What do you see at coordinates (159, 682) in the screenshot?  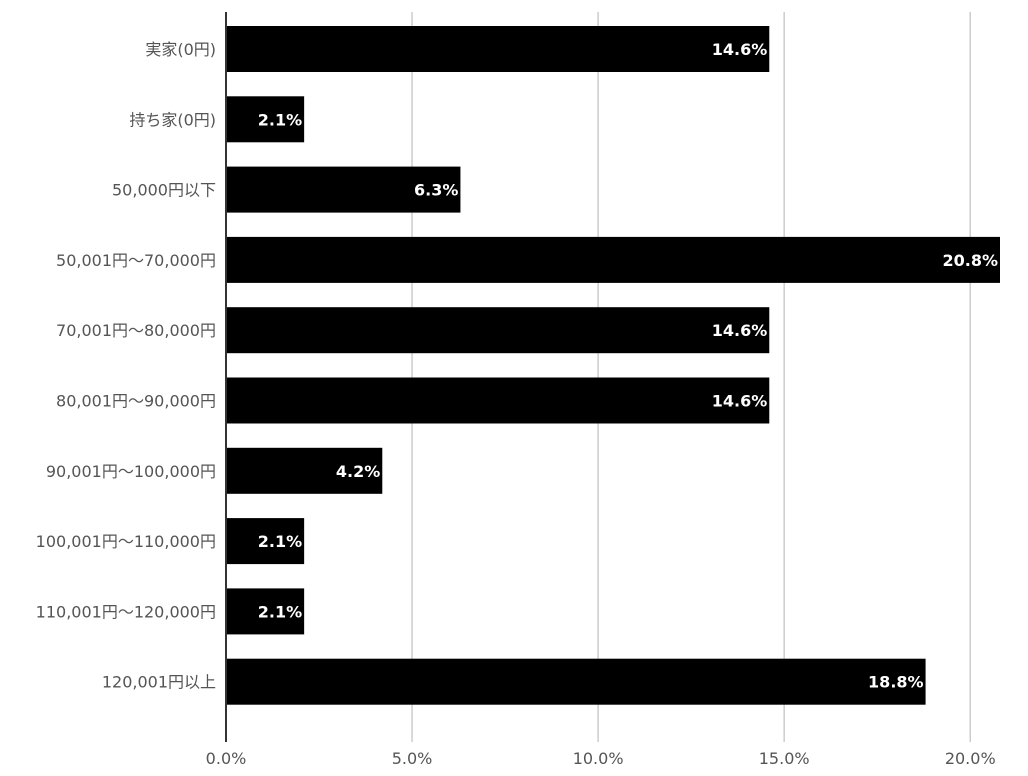 I see `category-label: 120,001円以上` at bounding box center [159, 682].